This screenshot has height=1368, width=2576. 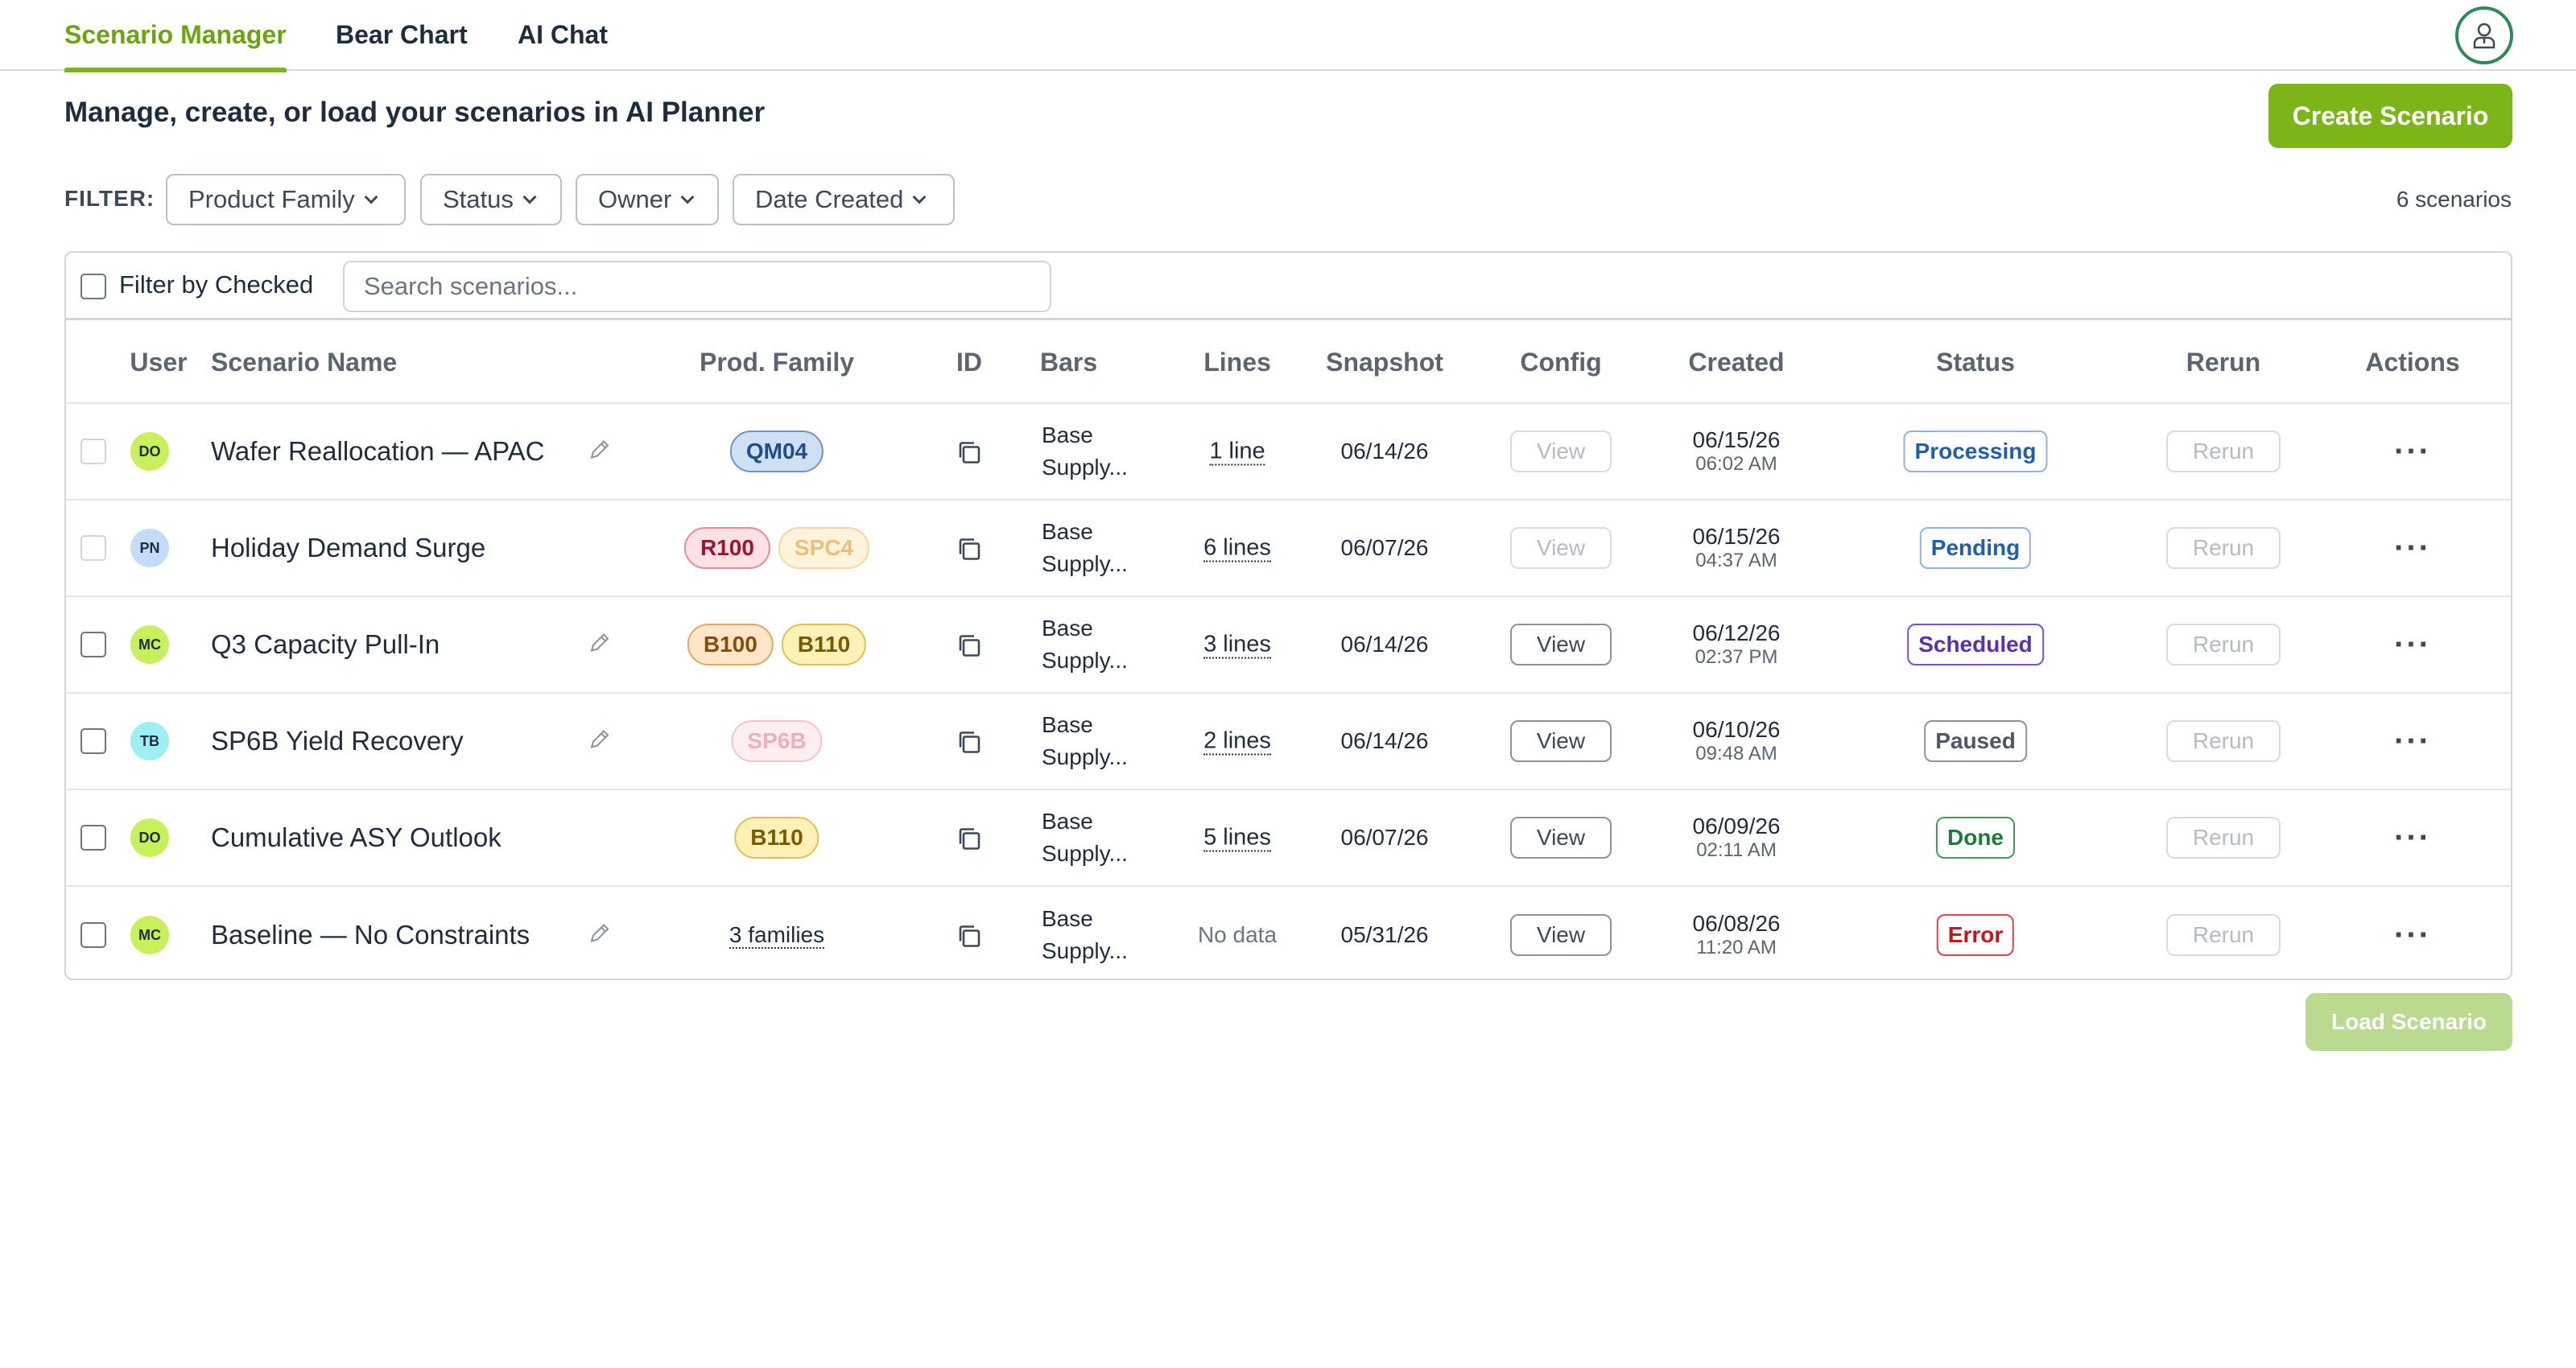 I want to click on col-status: Status, so click(x=1975, y=362).